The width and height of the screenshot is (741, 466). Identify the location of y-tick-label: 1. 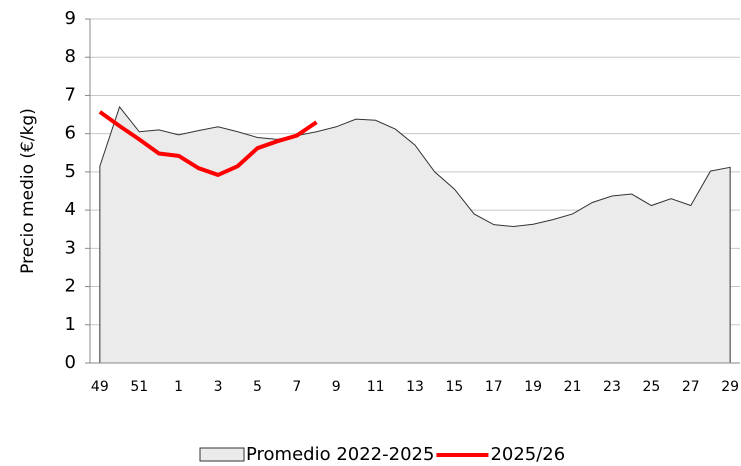
(70, 324).